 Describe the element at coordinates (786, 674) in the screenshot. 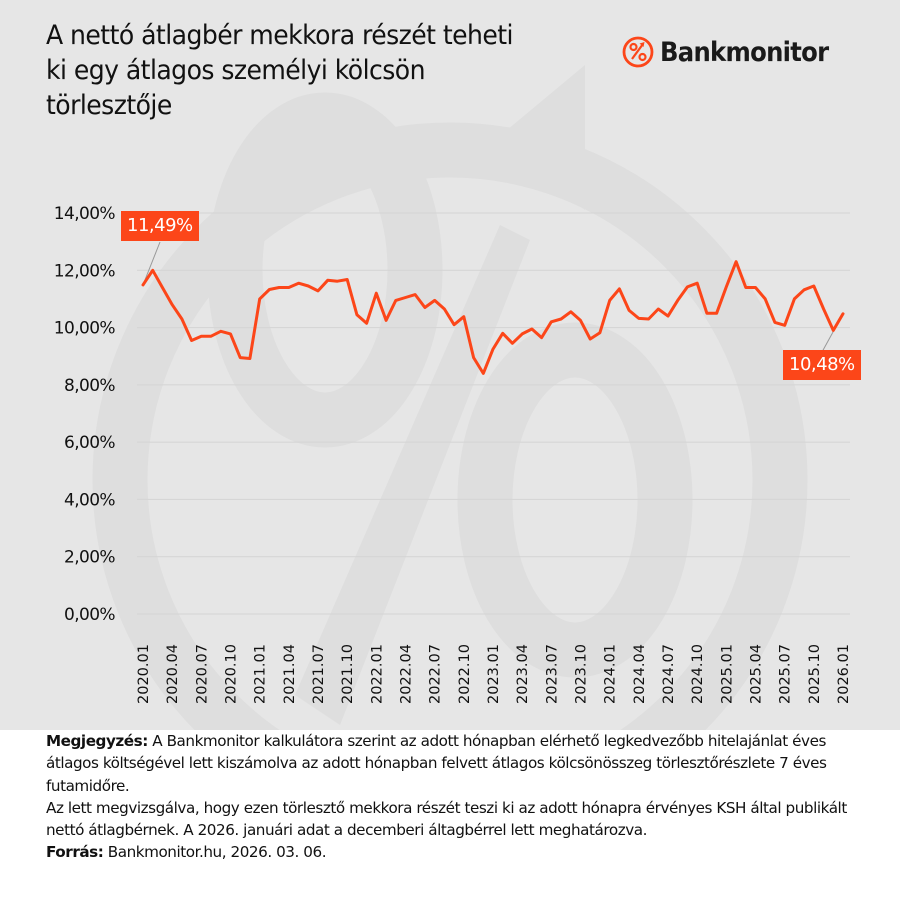

I see `x-tick-label: 2025.07` at that location.